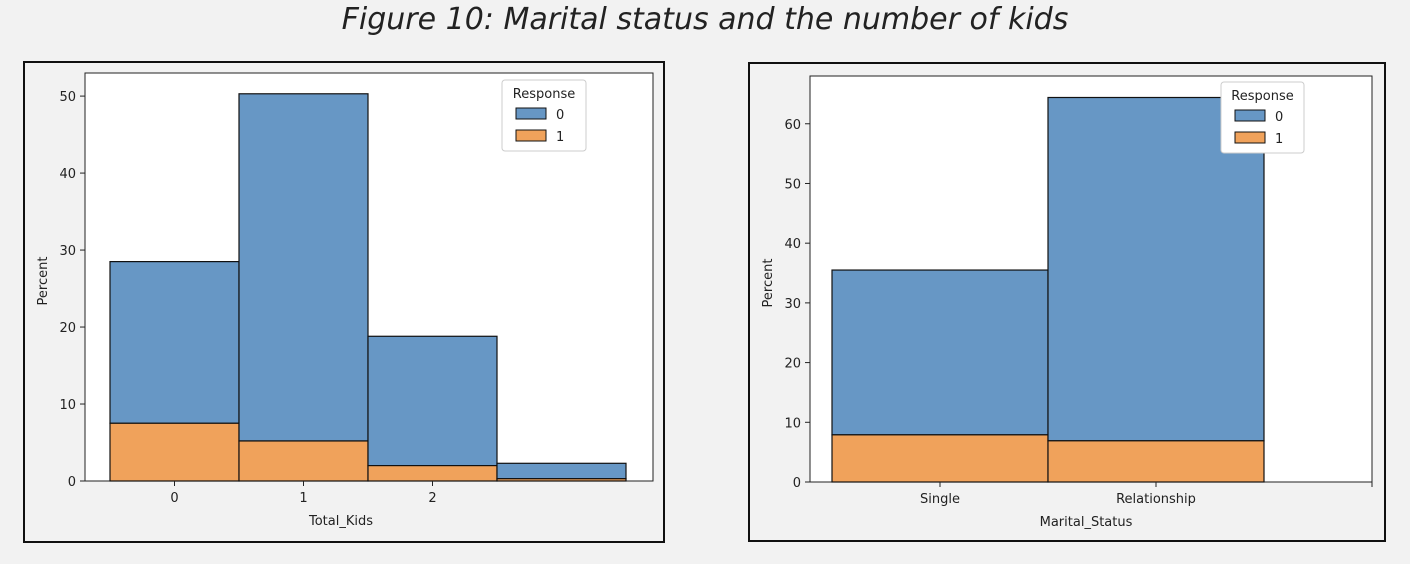  What do you see at coordinates (1086, 522) in the screenshot?
I see `x-axis-label: Marital_Status` at bounding box center [1086, 522].